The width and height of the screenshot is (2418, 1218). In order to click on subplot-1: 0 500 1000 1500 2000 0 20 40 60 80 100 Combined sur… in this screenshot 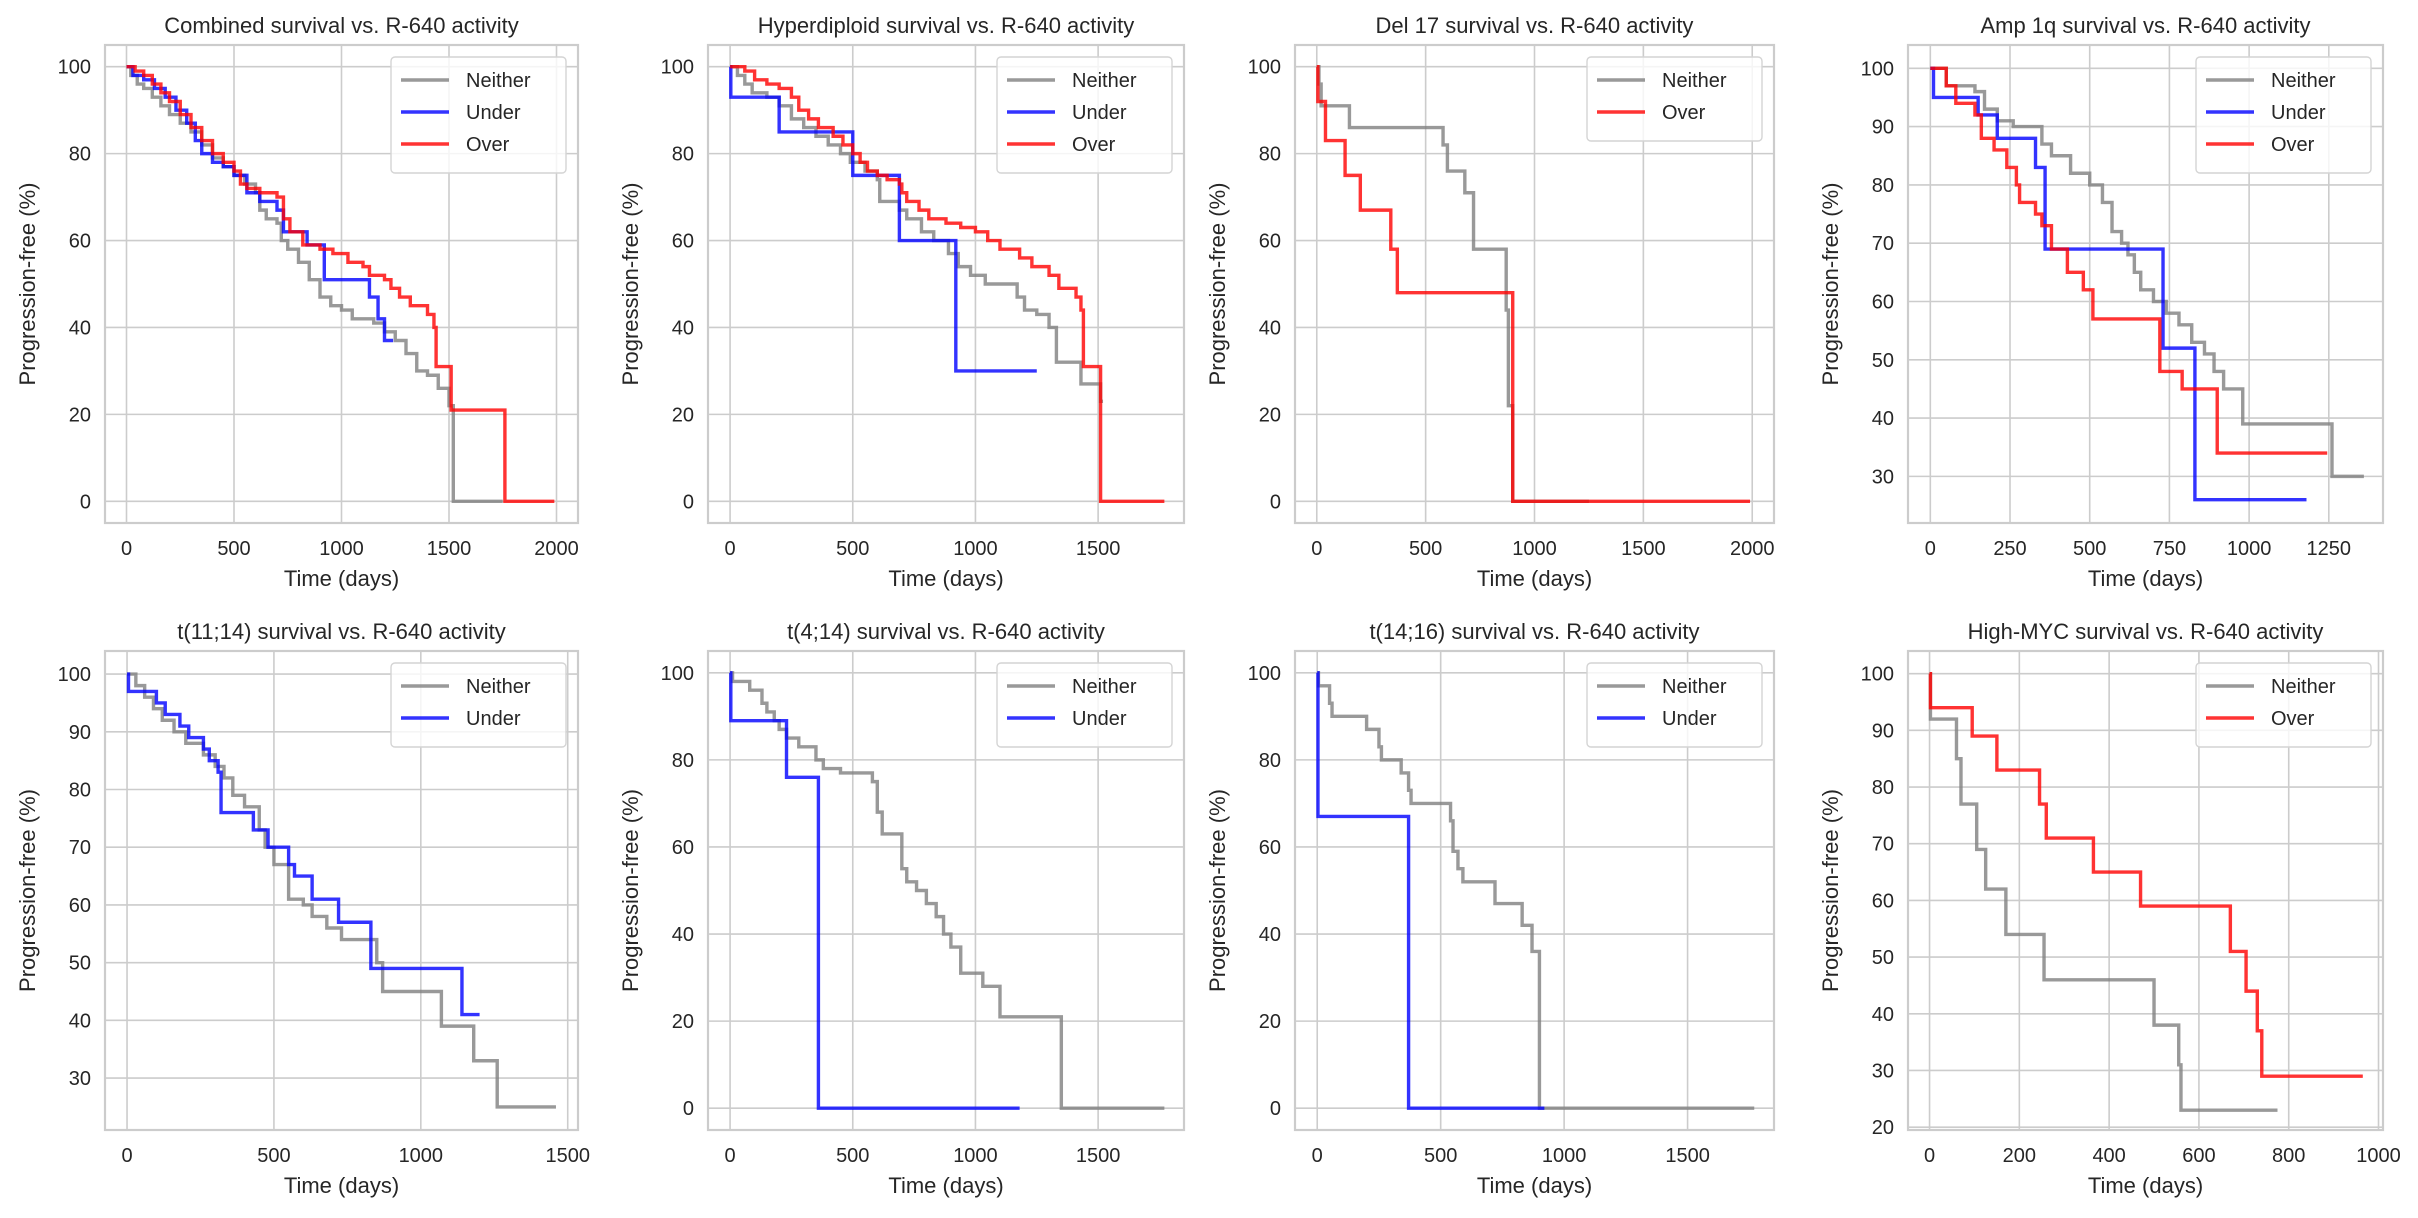, I will do `click(297, 302)`.